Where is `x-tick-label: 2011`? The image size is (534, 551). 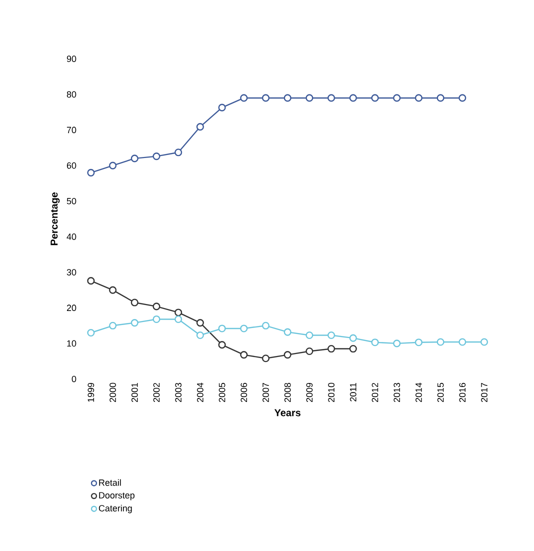 x-tick-label: 2011 is located at coordinates (353, 392).